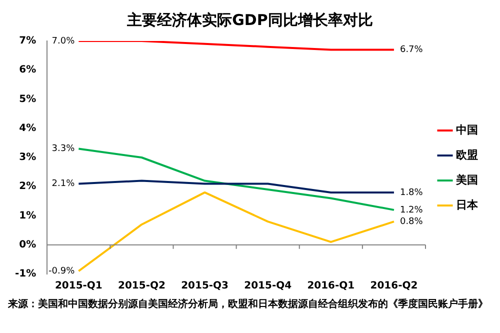  Describe the element at coordinates (27, 158) in the screenshot. I see `y-tick-label: 3%` at that location.